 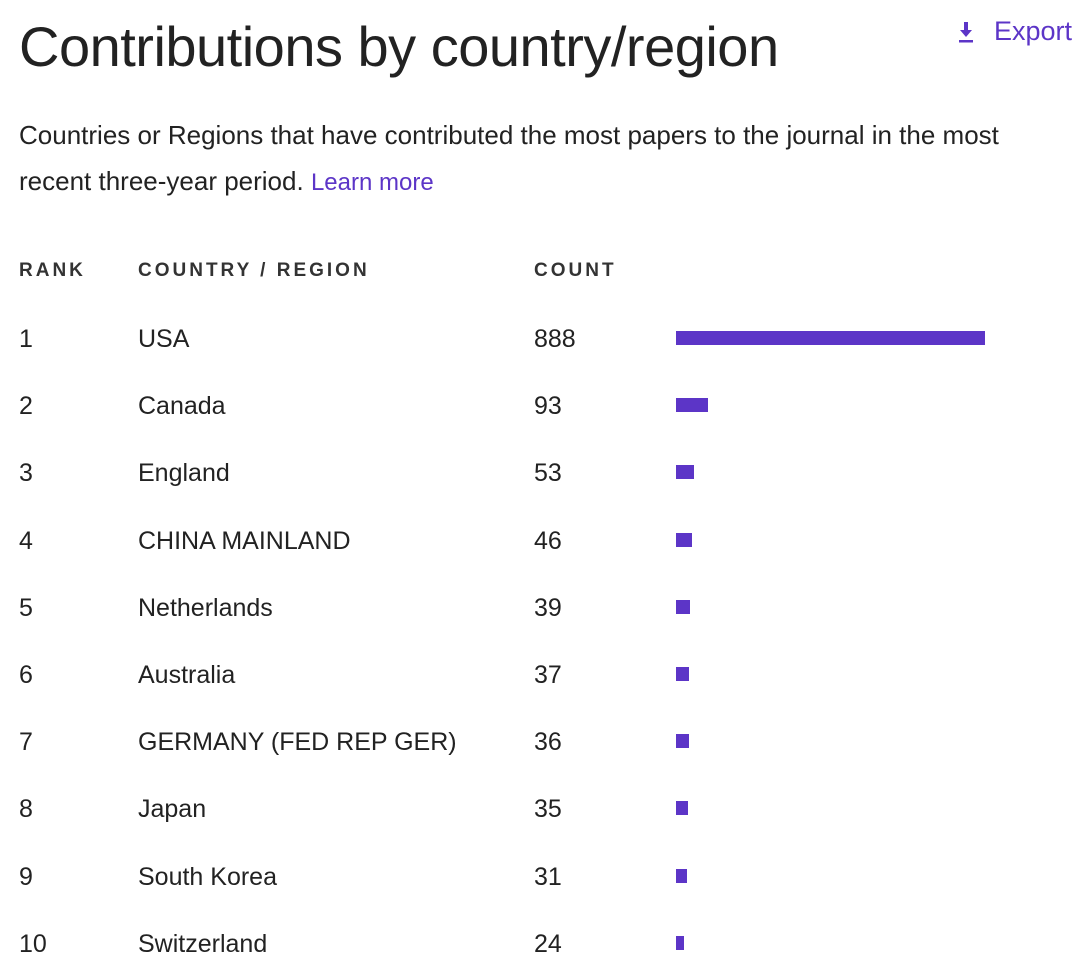 What do you see at coordinates (548, 809) in the screenshot?
I see `count-cell: 35` at bounding box center [548, 809].